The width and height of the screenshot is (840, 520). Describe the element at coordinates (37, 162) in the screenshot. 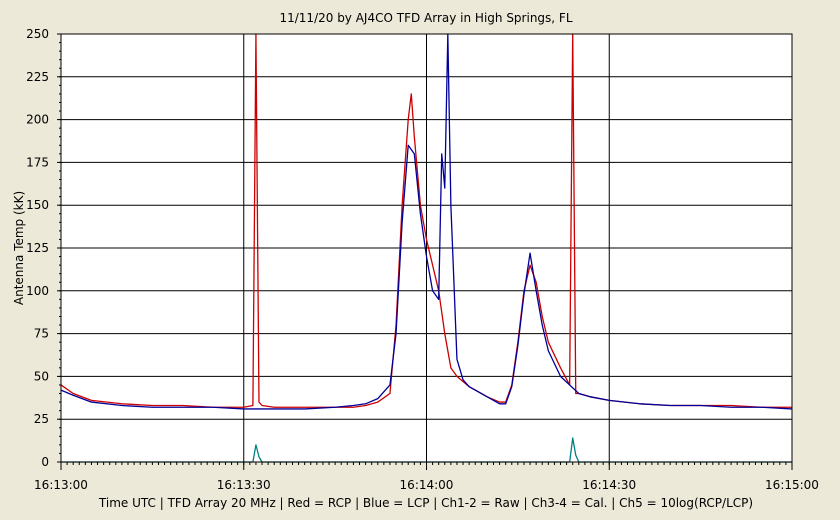

I see `y-tick-label: 175` at that location.